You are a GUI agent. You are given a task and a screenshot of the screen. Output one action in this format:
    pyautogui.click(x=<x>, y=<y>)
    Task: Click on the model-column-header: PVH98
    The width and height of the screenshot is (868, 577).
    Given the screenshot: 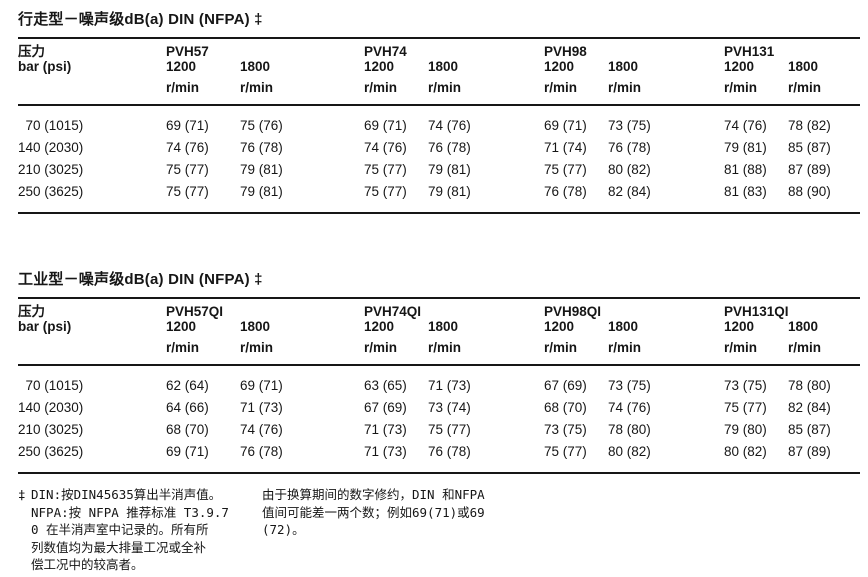 What is the action you would take?
    pyautogui.click(x=565, y=51)
    